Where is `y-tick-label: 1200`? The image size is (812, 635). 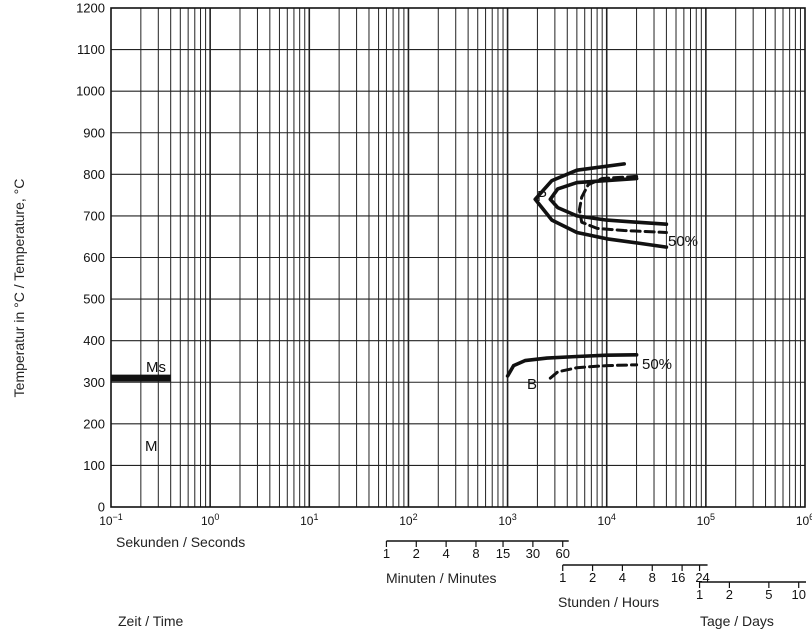 y-tick-label: 1200 is located at coordinates (90, 8).